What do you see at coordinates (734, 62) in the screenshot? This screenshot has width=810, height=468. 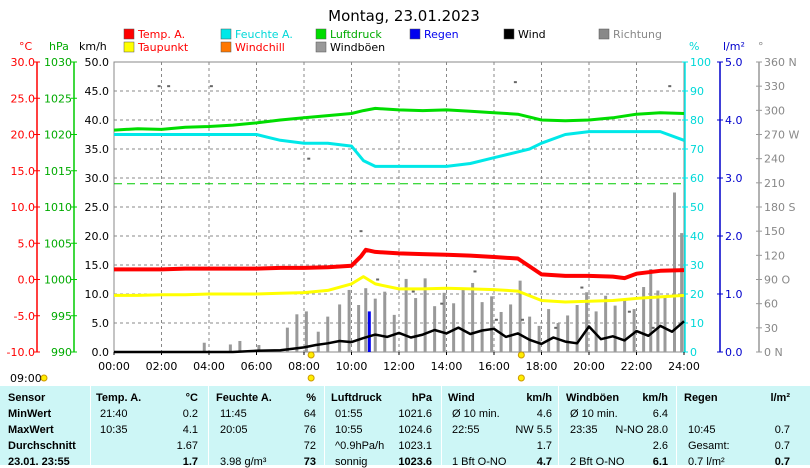 I see `tick-label-rain: 5.0` at bounding box center [734, 62].